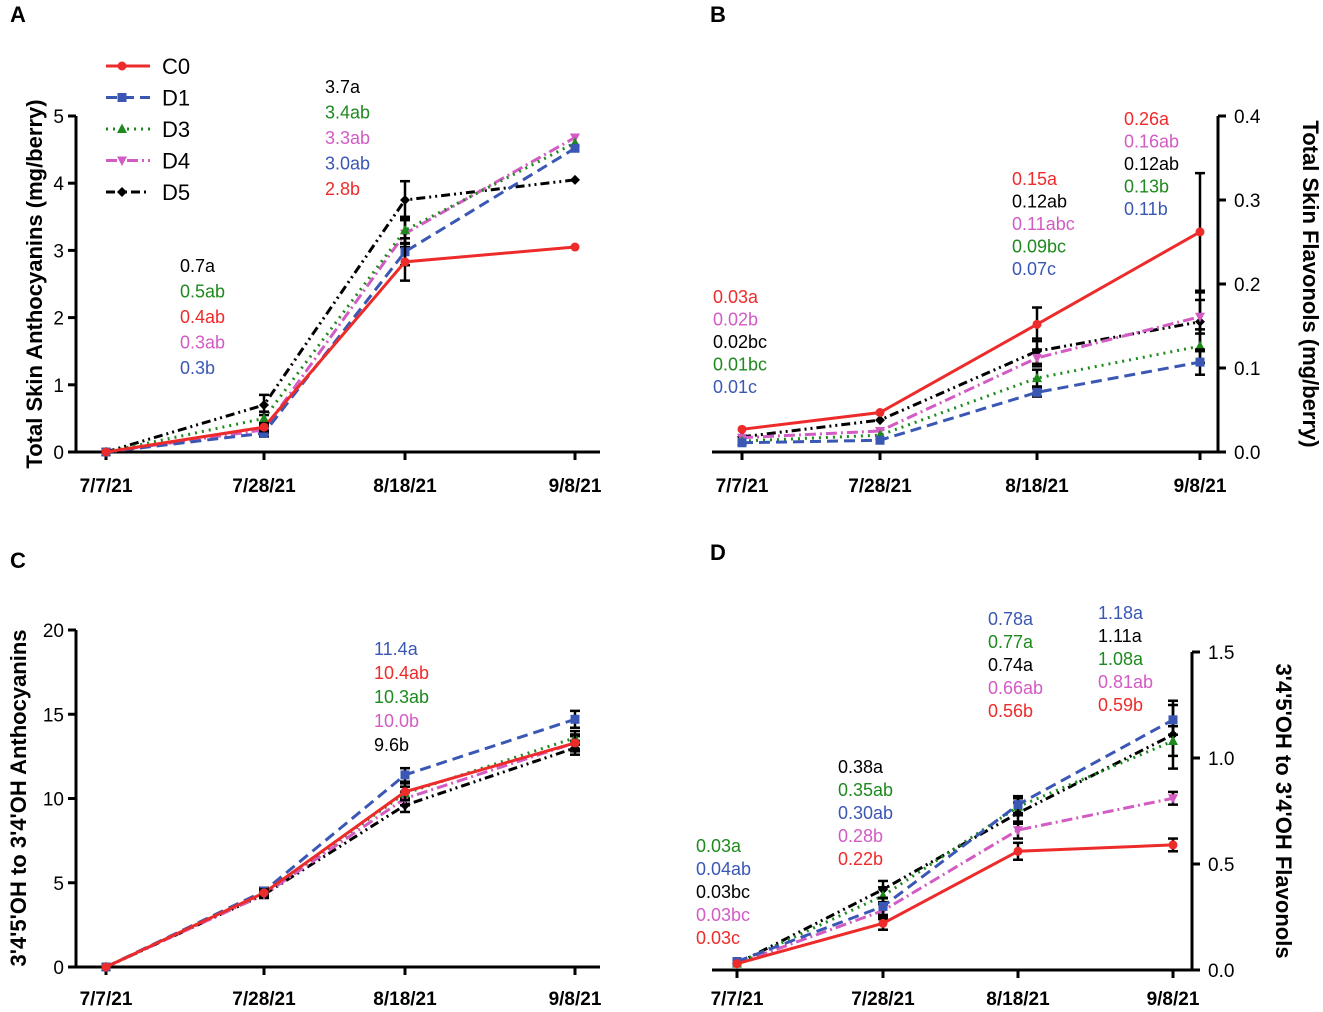 The width and height of the screenshot is (1323, 1012). I want to click on legend-label: D4, so click(176, 161).